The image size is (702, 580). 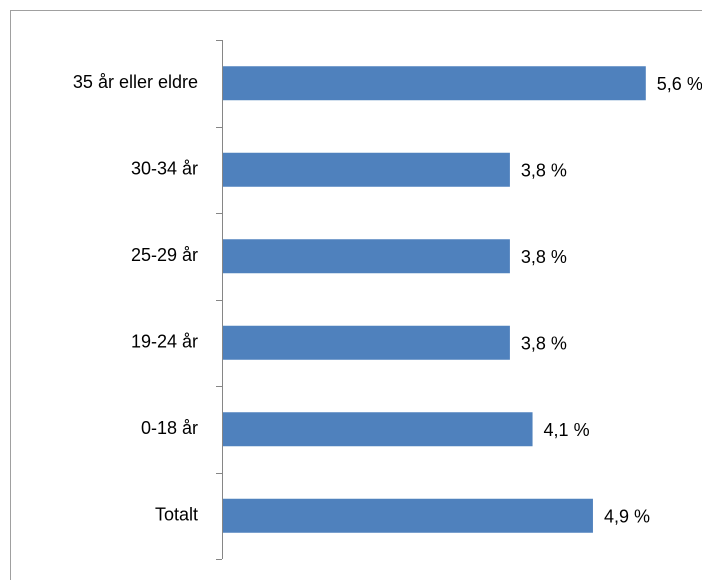 I want to click on category-label: 30-34 år, so click(x=164, y=169).